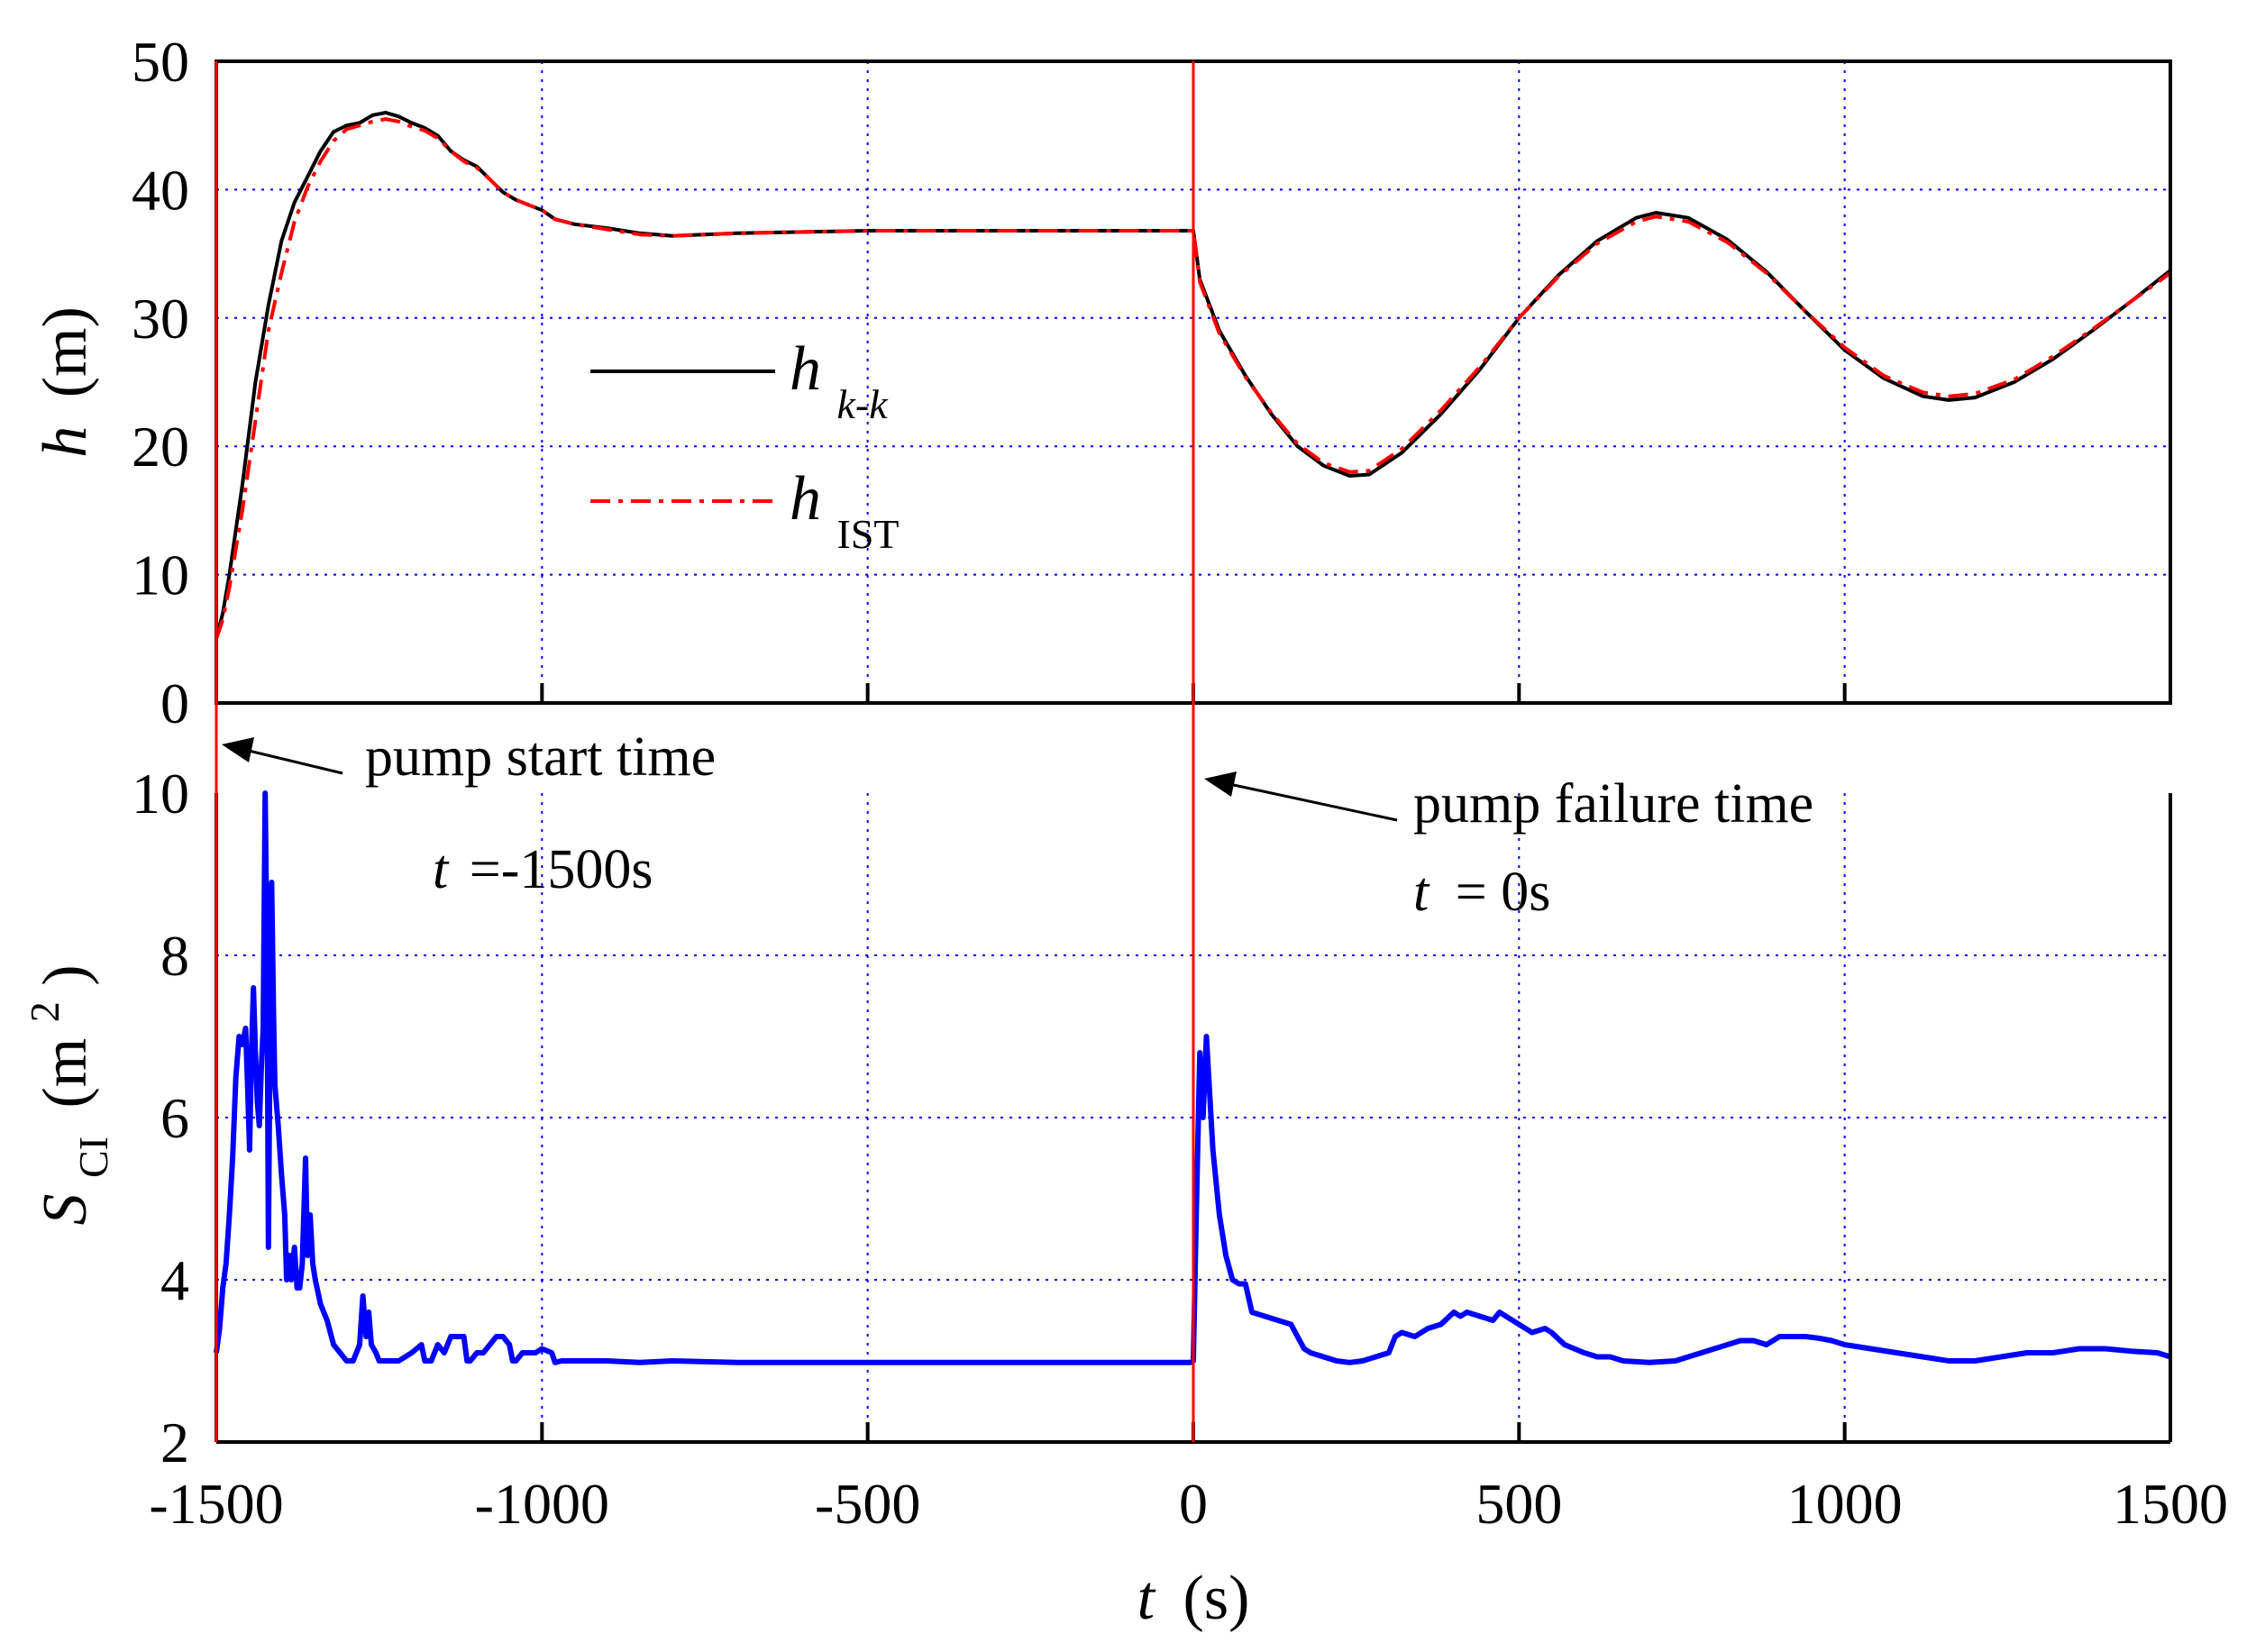 The height and width of the screenshot is (1652, 2265). What do you see at coordinates (868, 534) in the screenshot?
I see `legend-sub-h-ist: IST` at bounding box center [868, 534].